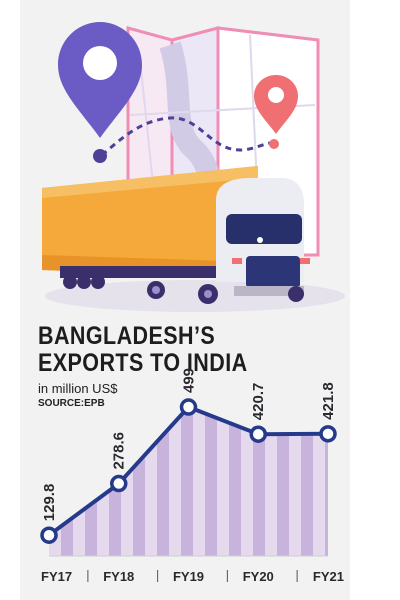  Describe the element at coordinates (118, 576) in the screenshot. I see `x-tick-label-fy18: FY18` at that location.